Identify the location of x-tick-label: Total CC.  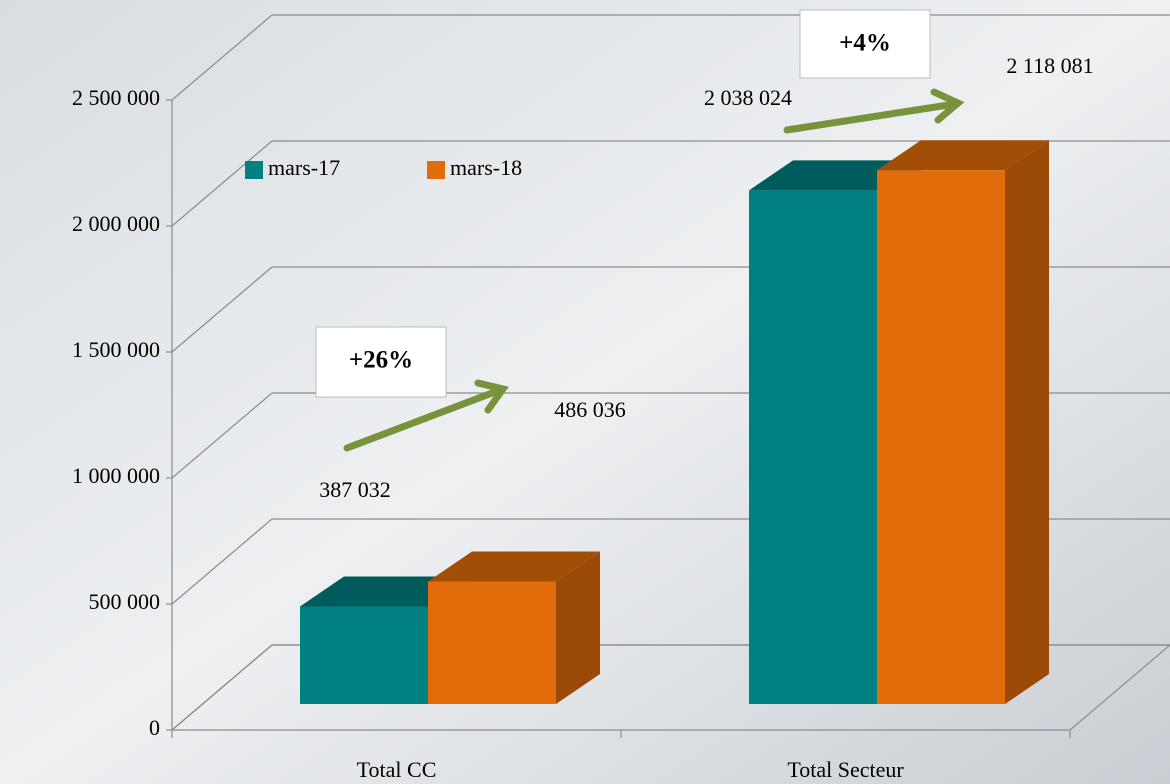
(397, 769).